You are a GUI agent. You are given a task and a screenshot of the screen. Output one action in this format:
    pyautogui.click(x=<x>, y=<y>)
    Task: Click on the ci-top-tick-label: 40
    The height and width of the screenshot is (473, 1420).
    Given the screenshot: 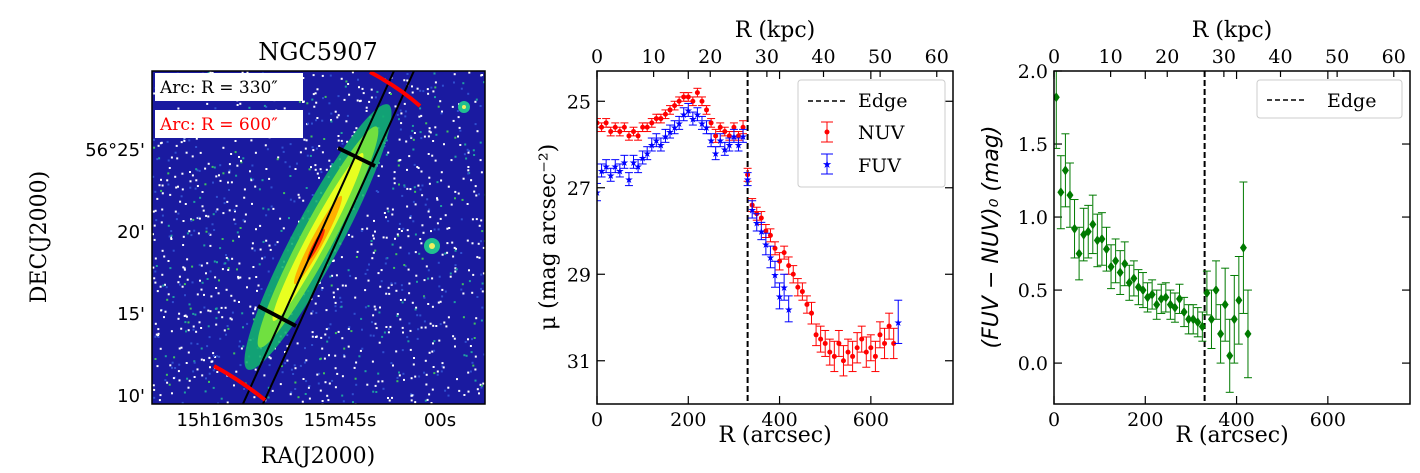 What is the action you would take?
    pyautogui.click(x=1280, y=57)
    